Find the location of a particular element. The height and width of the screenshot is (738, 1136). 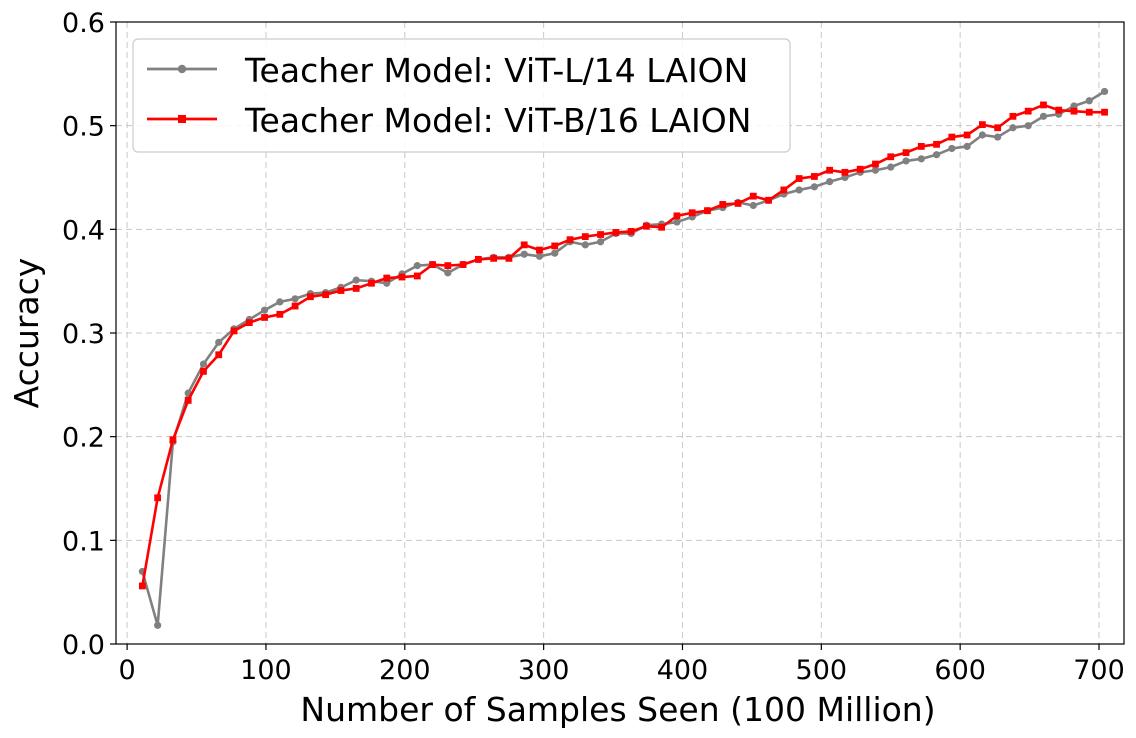

x-tick-label: 100 is located at coordinates (266, 670).